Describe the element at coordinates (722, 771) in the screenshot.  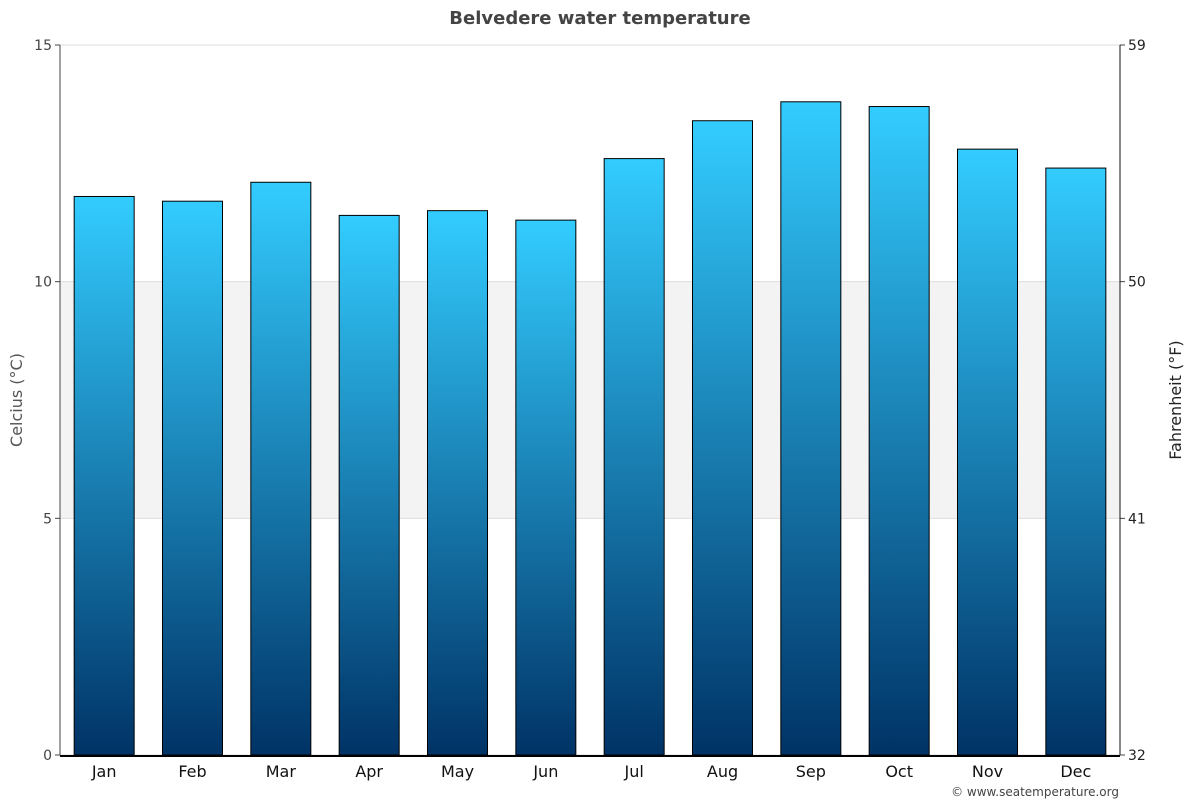
I see `x-tick-label: Aug` at that location.